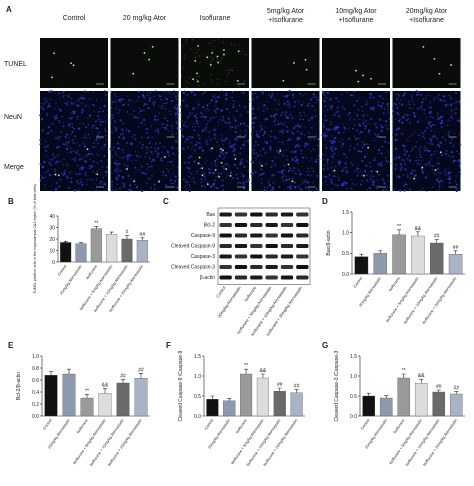 The height and width of the screenshot is (486, 474). Describe the element at coordinates (52, 240) in the screenshot. I see `y-tick-label: 20` at that location.